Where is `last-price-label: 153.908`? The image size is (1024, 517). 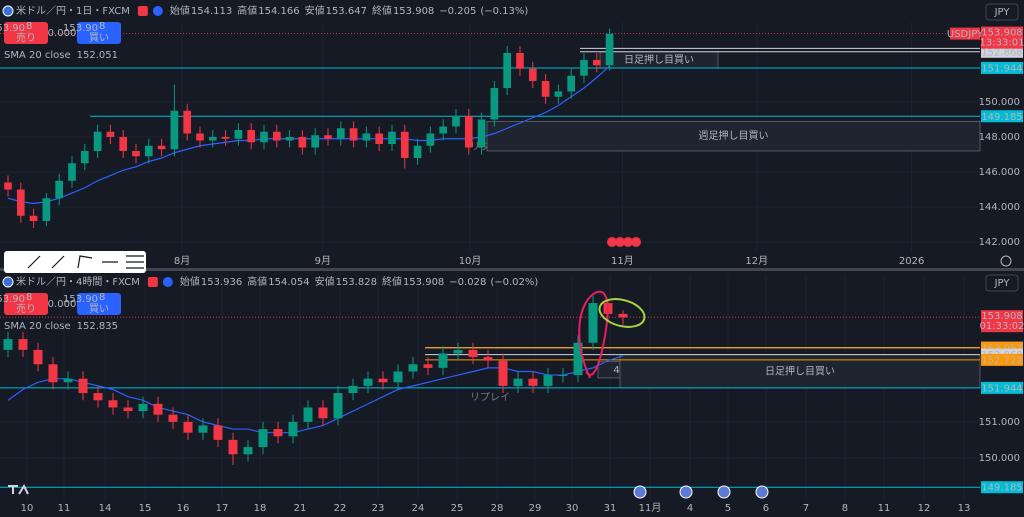
last-price-label: 153.908 is located at coordinates (1001, 316).